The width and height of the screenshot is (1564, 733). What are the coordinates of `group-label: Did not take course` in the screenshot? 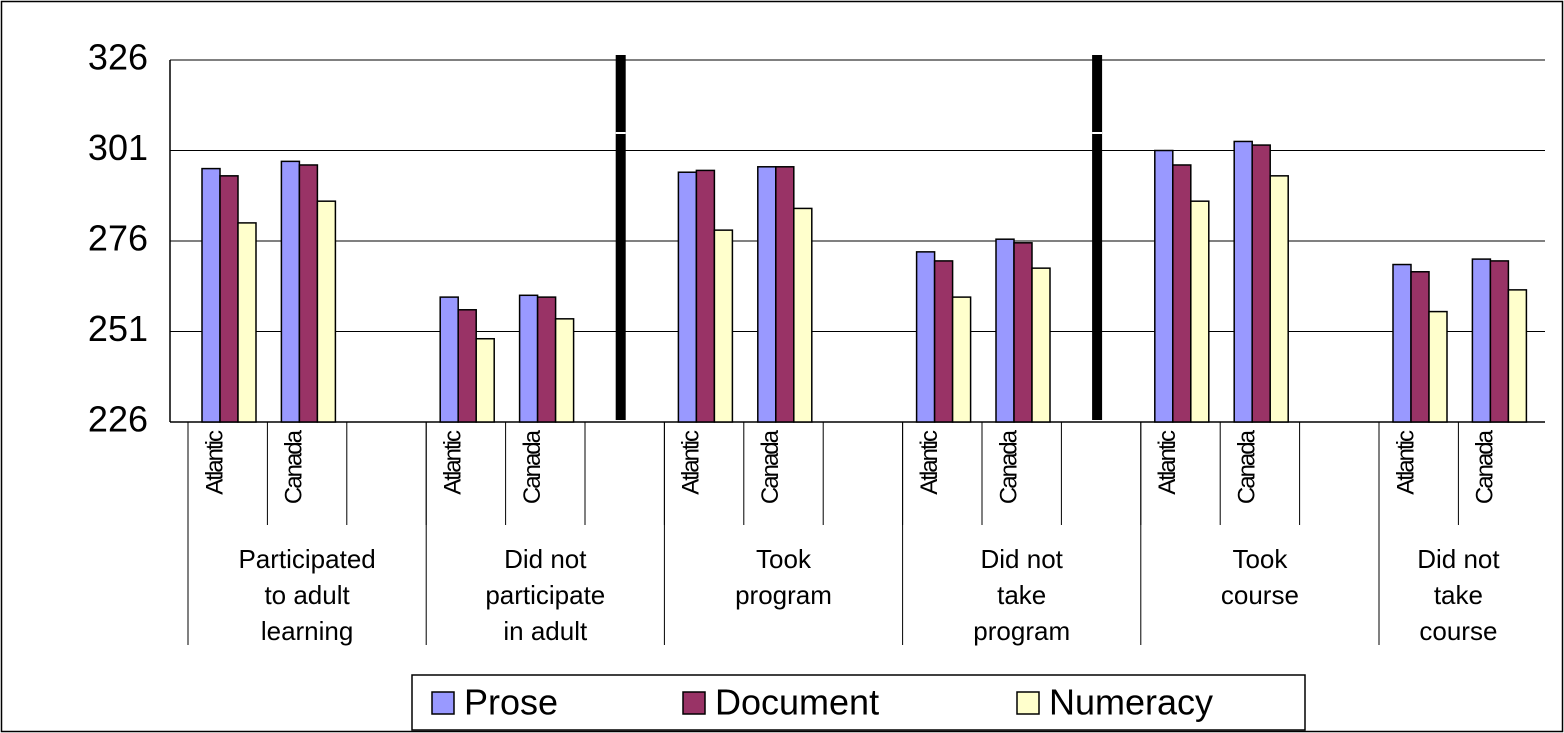 It's located at (1458, 595).